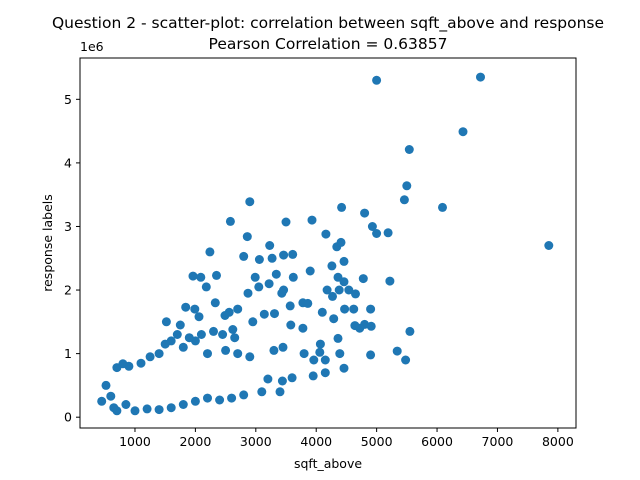 This screenshot has height=480, width=640. What do you see at coordinates (92, 46) in the screenshot?
I see `y-offset-label: 1e6` at bounding box center [92, 46].